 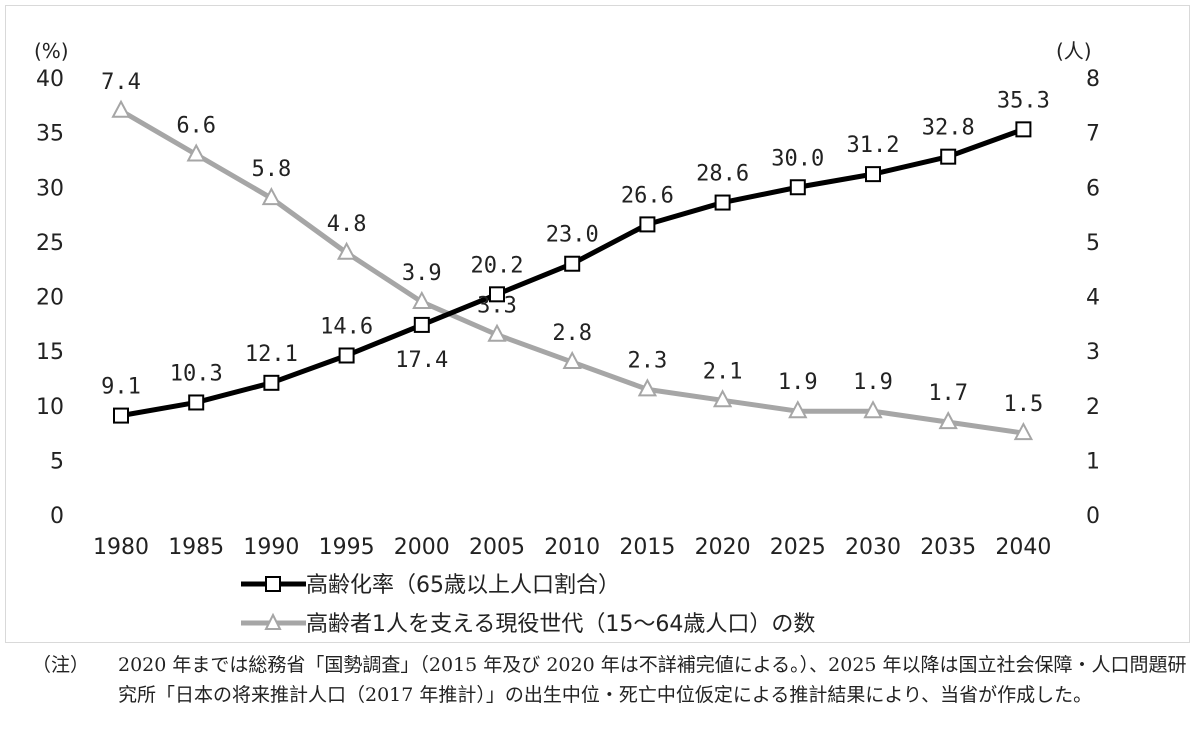 What do you see at coordinates (873, 547) in the screenshot?
I see `x-tick-label: 2030` at bounding box center [873, 547].